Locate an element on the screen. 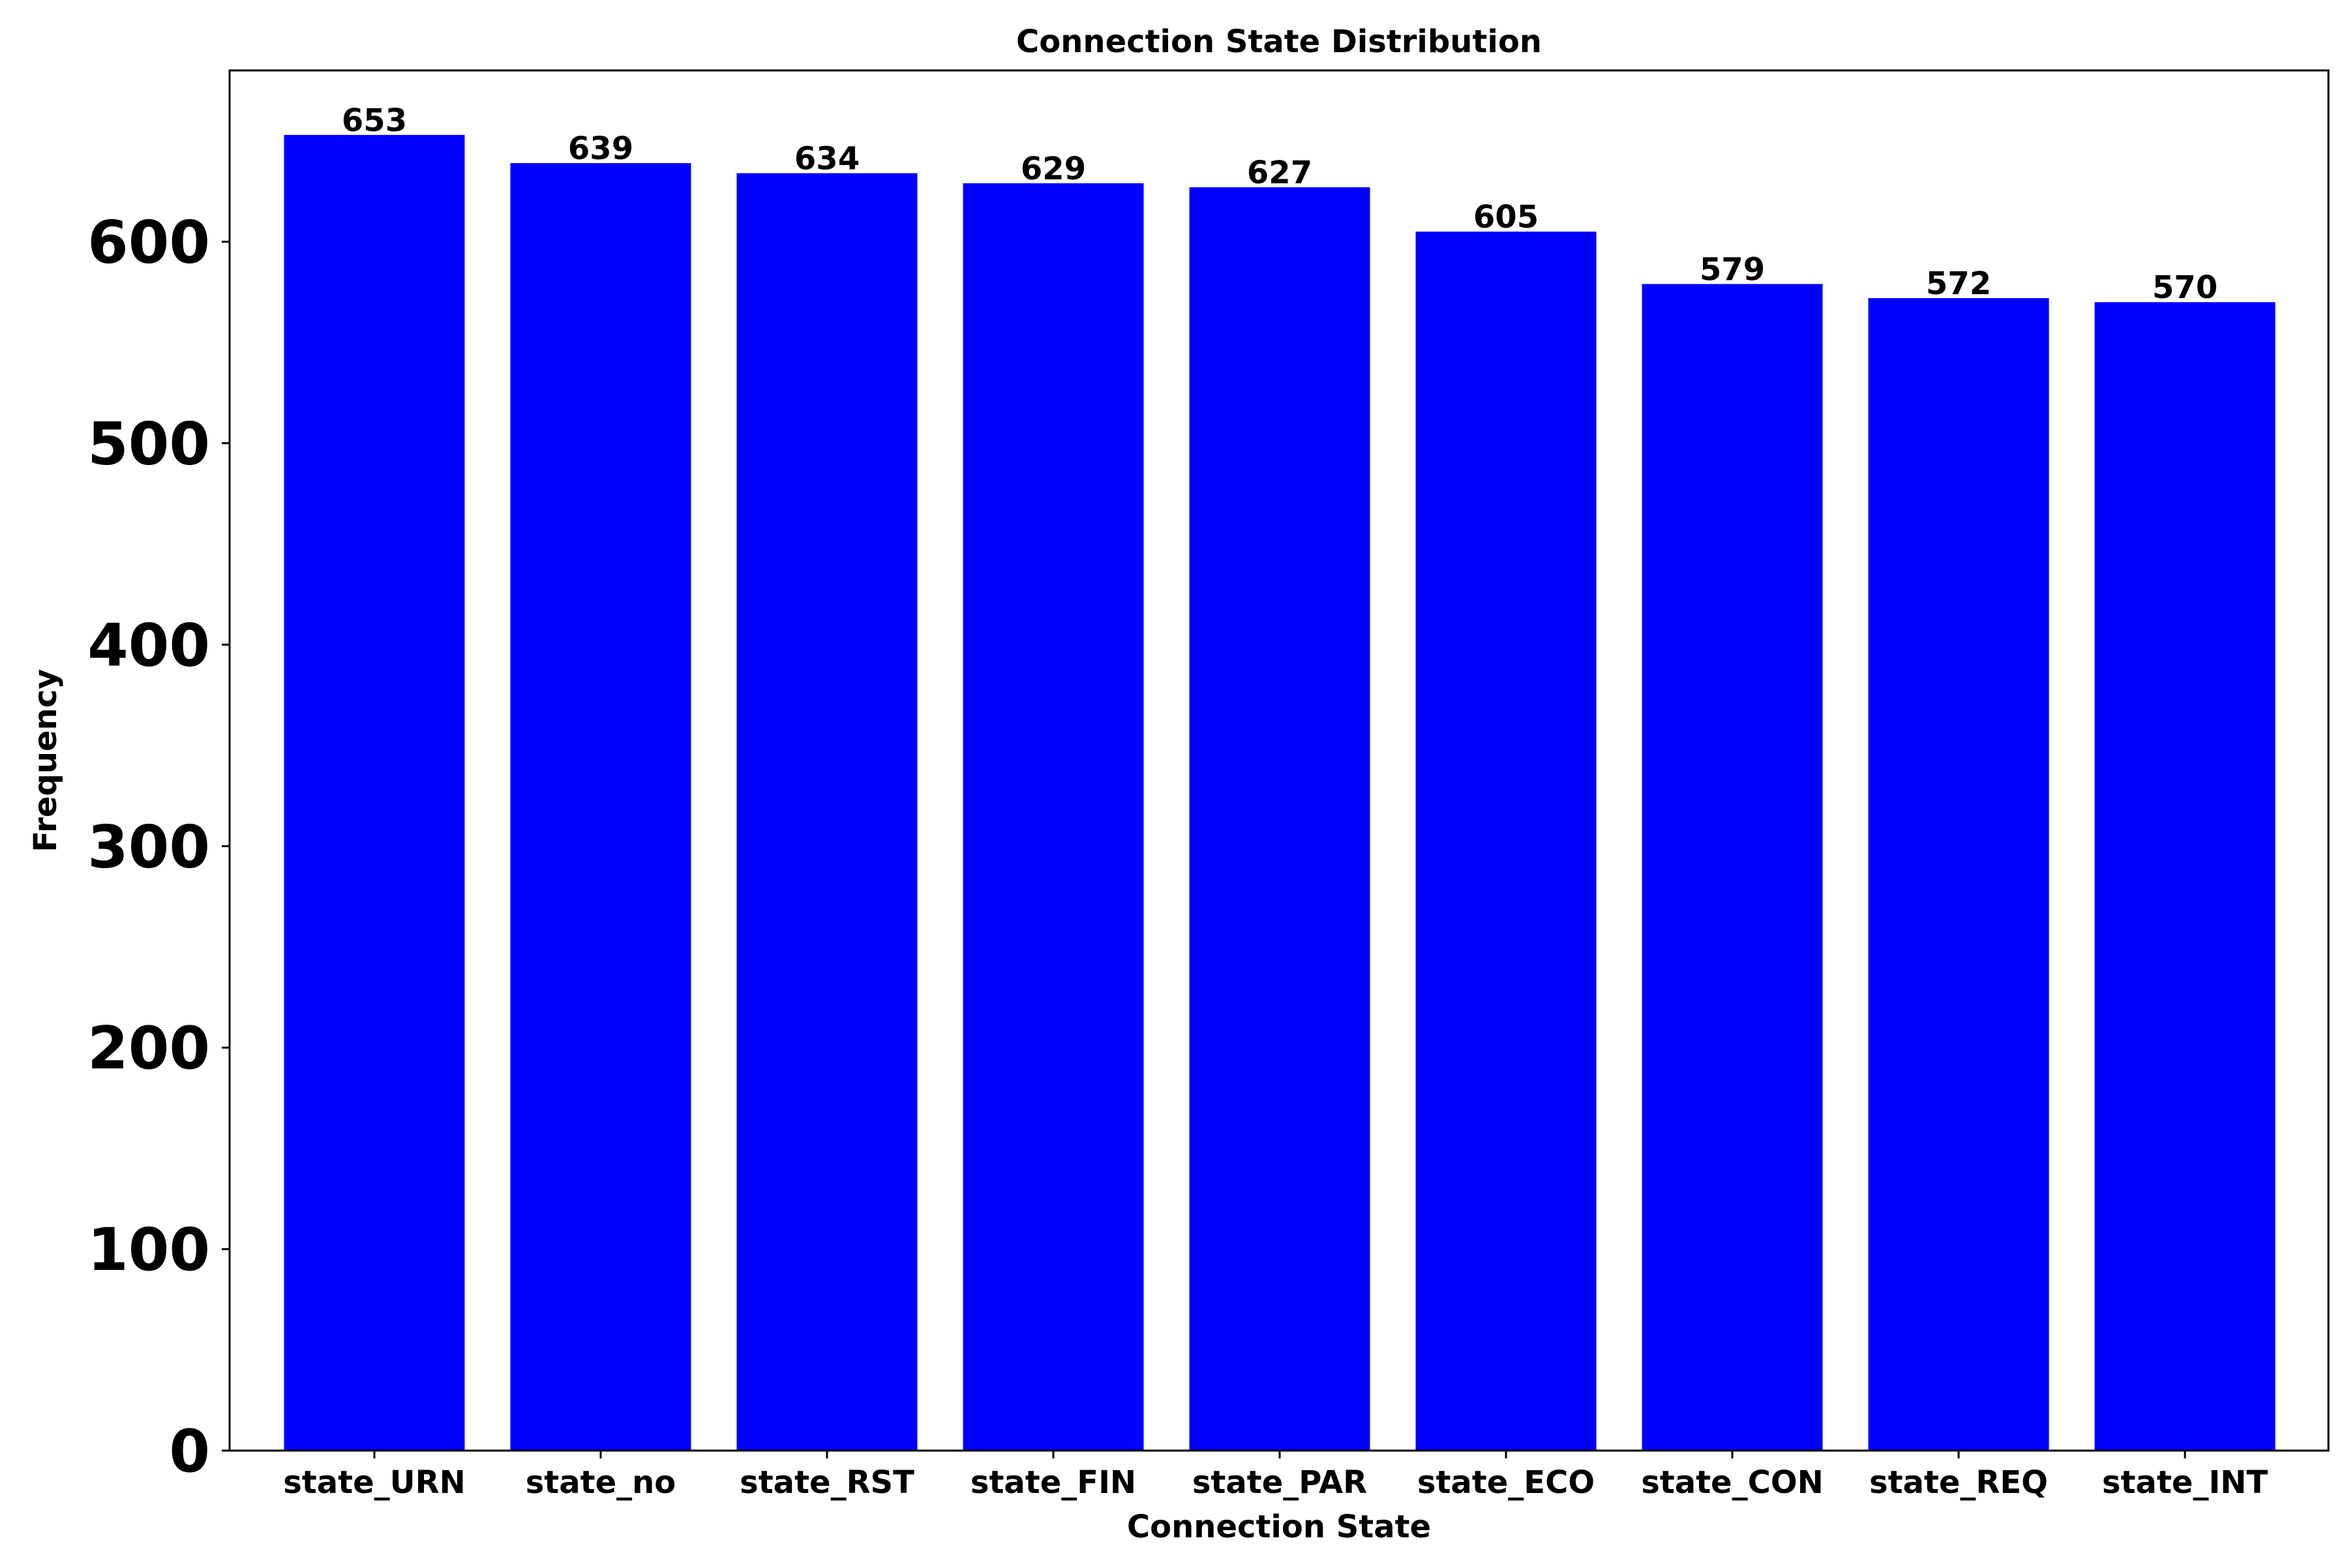 Image resolution: width=2348 pixels, height=1568 pixels. y-axis: 0 100 200 300 400 500 600 is located at coordinates (159, 847).